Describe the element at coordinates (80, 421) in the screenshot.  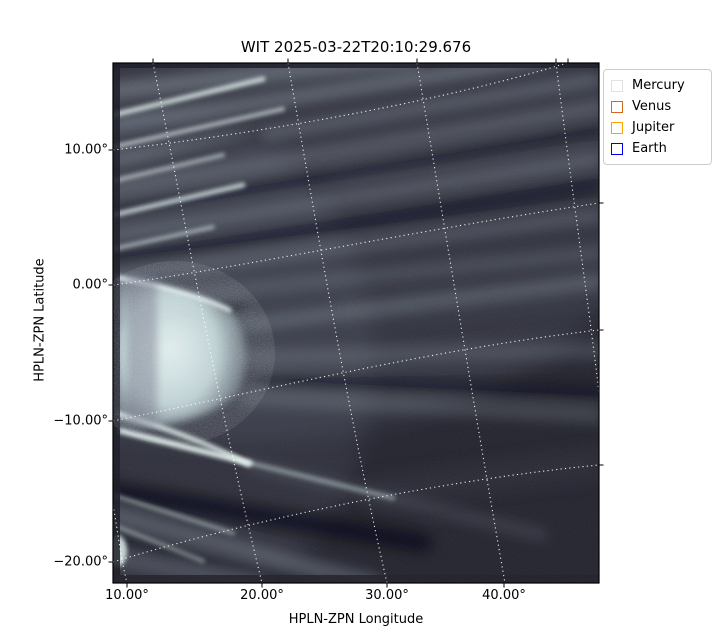
I see `y-tick-label-neg10: −10.00°` at that location.